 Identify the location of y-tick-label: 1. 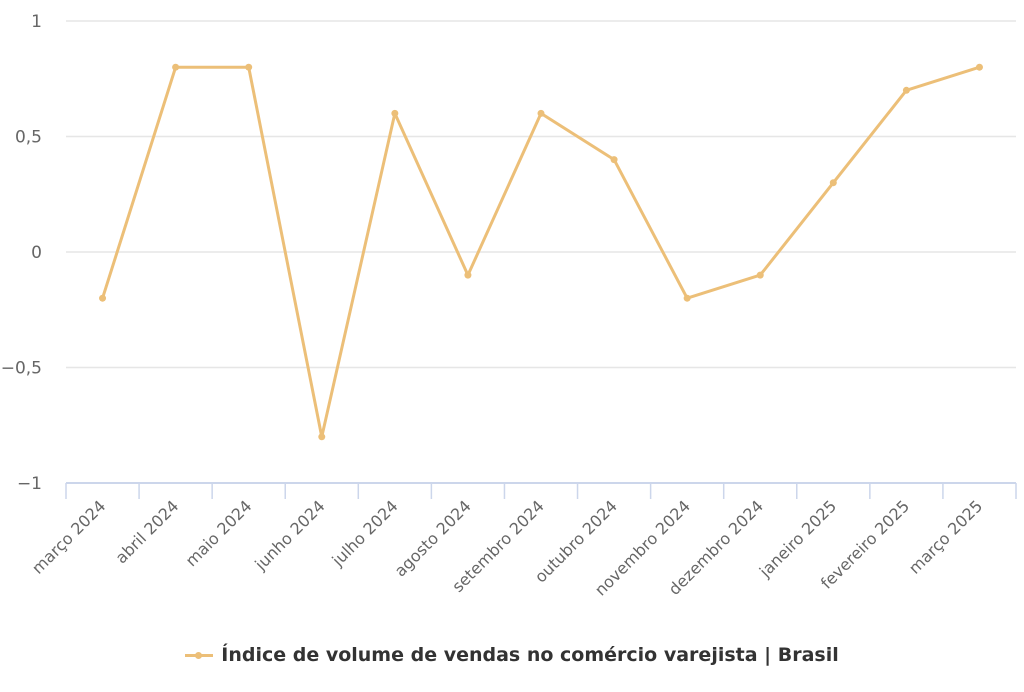
(36, 22).